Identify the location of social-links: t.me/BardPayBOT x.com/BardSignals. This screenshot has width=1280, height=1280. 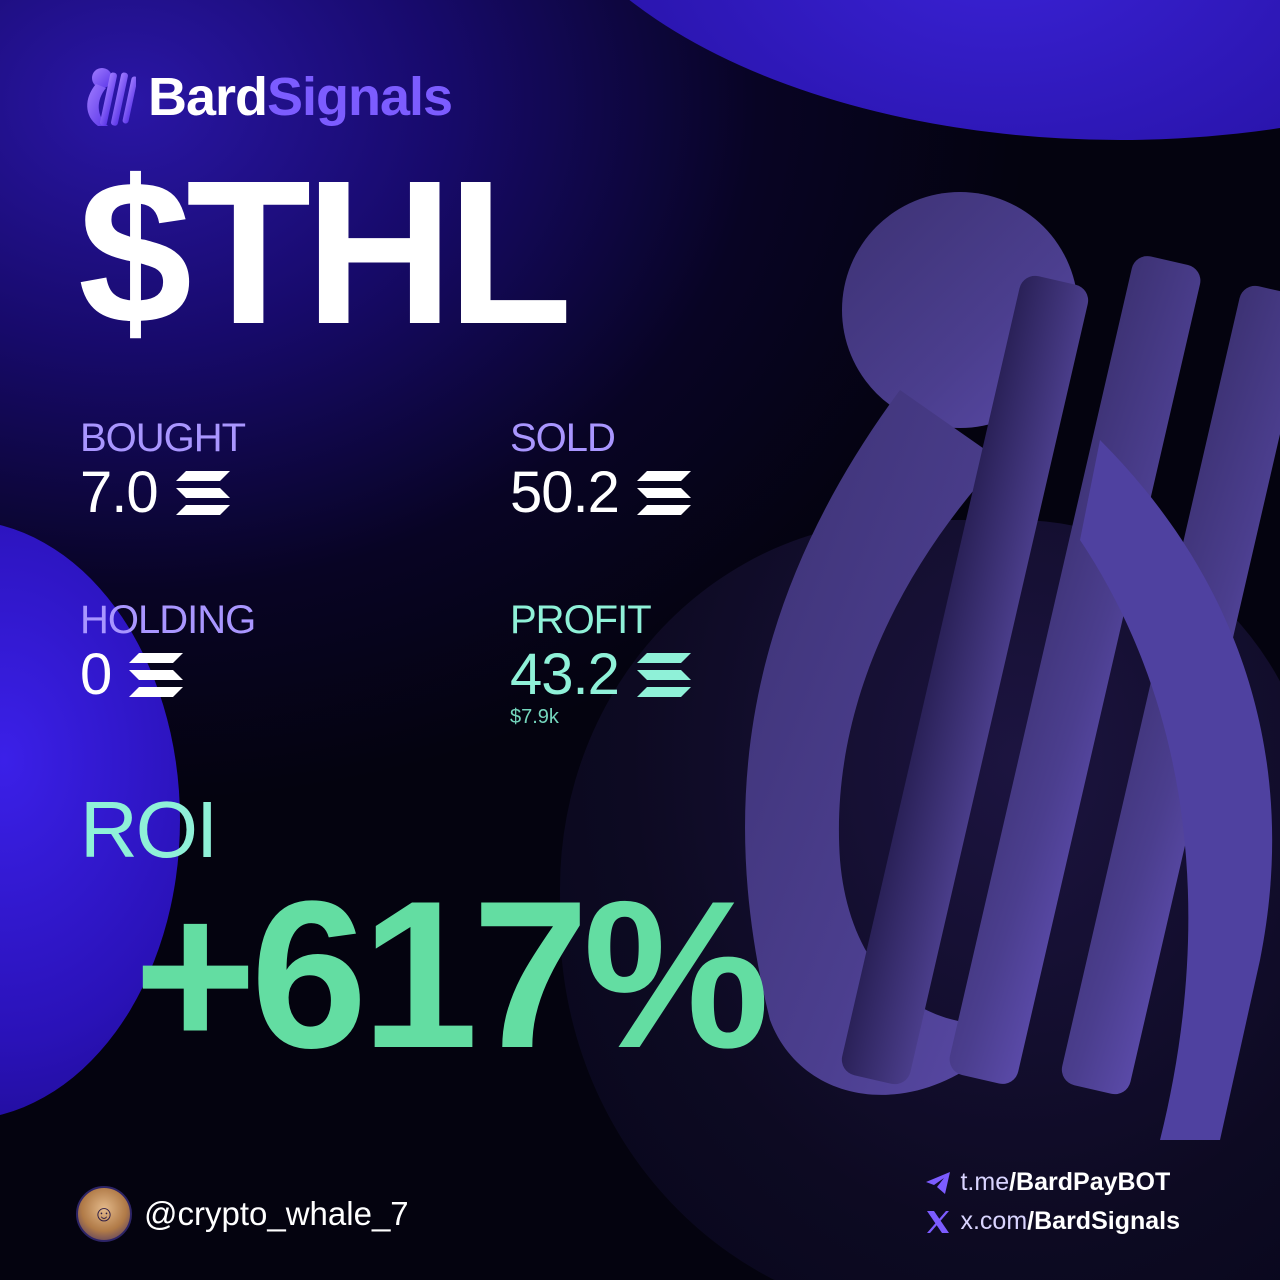
(1052, 1202).